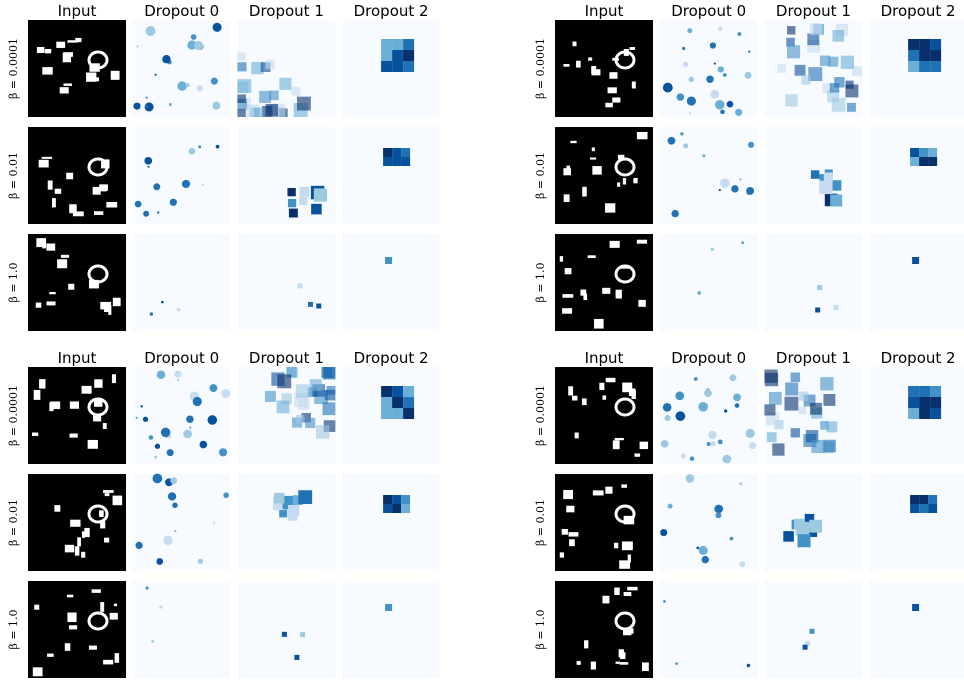 This screenshot has width=964, height=686. Describe the element at coordinates (391, 358) in the screenshot. I see `column-header: Dropout 2` at that location.